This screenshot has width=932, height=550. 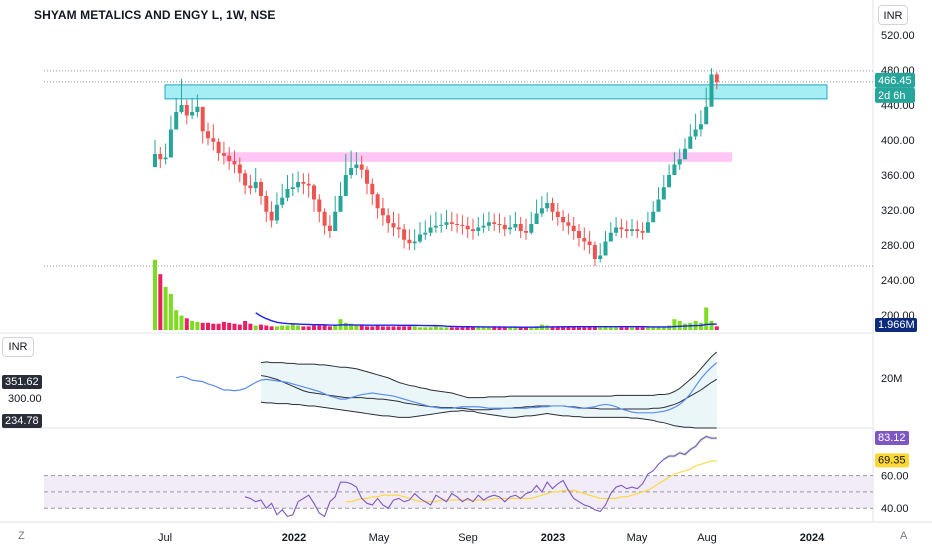 I want to click on rsi-axis-tick: 60.00, so click(x=895, y=477).